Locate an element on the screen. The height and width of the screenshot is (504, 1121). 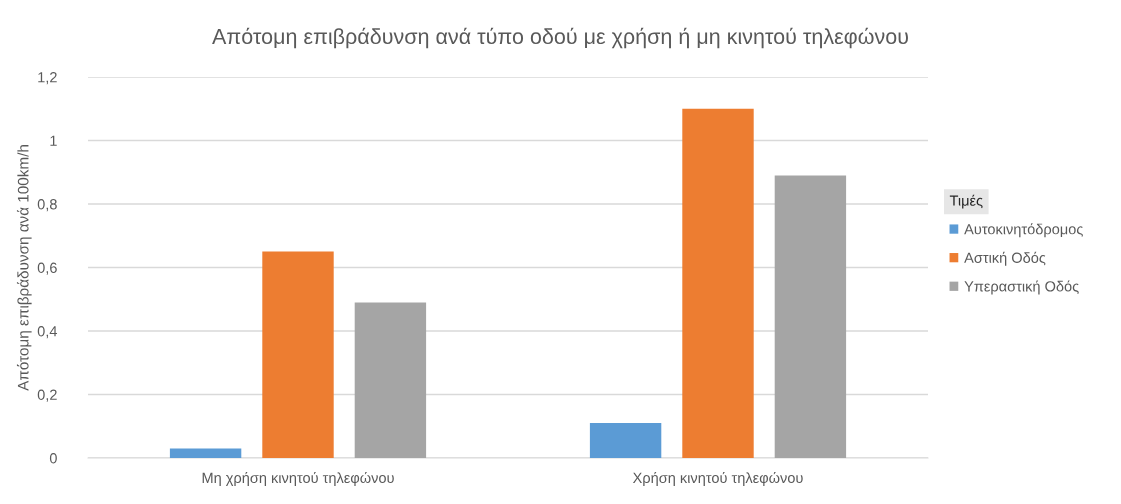
legend-label: Υπεραστική Οδός is located at coordinates (1021, 287).